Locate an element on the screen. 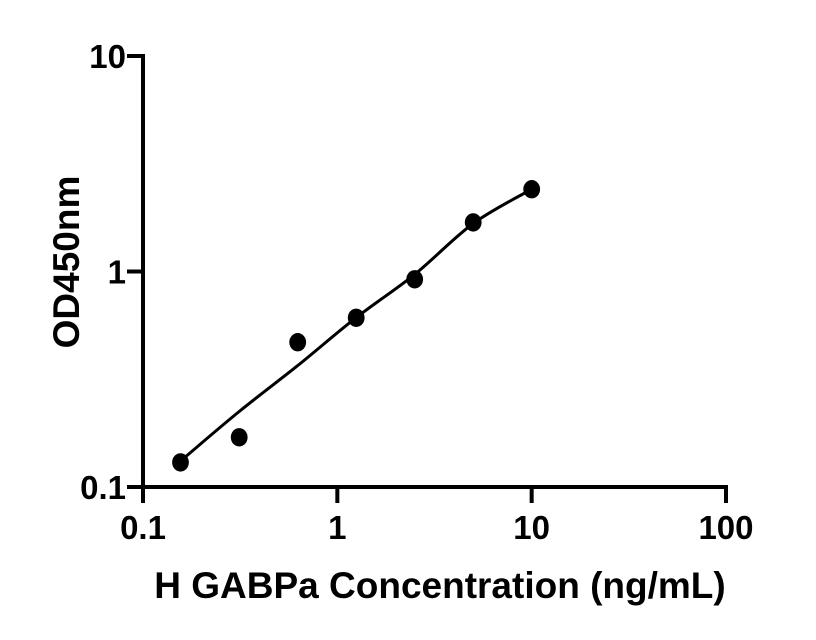  x-tick-label: 100 is located at coordinates (725, 527).